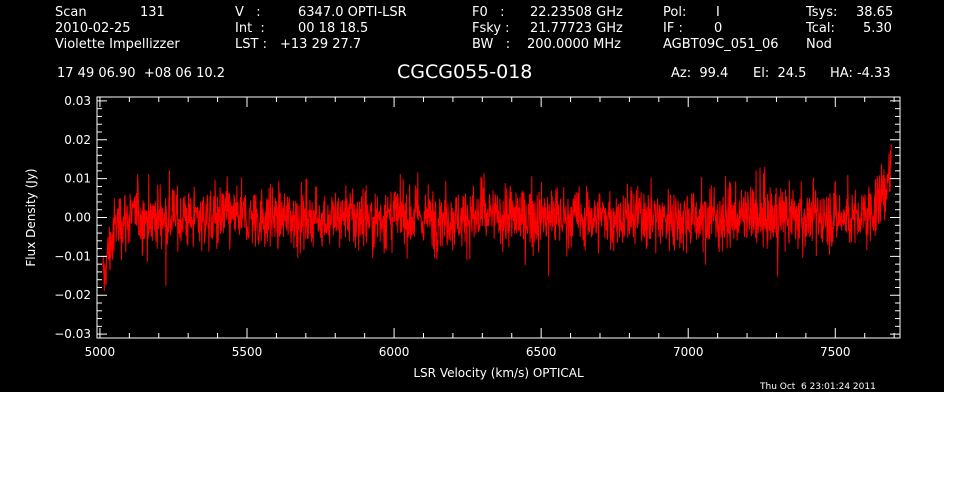 This screenshot has width=962, height=490. Describe the element at coordinates (141, 73) in the screenshot. I see `coords: 17 49 06.90 +08 06 10.2` at that location.